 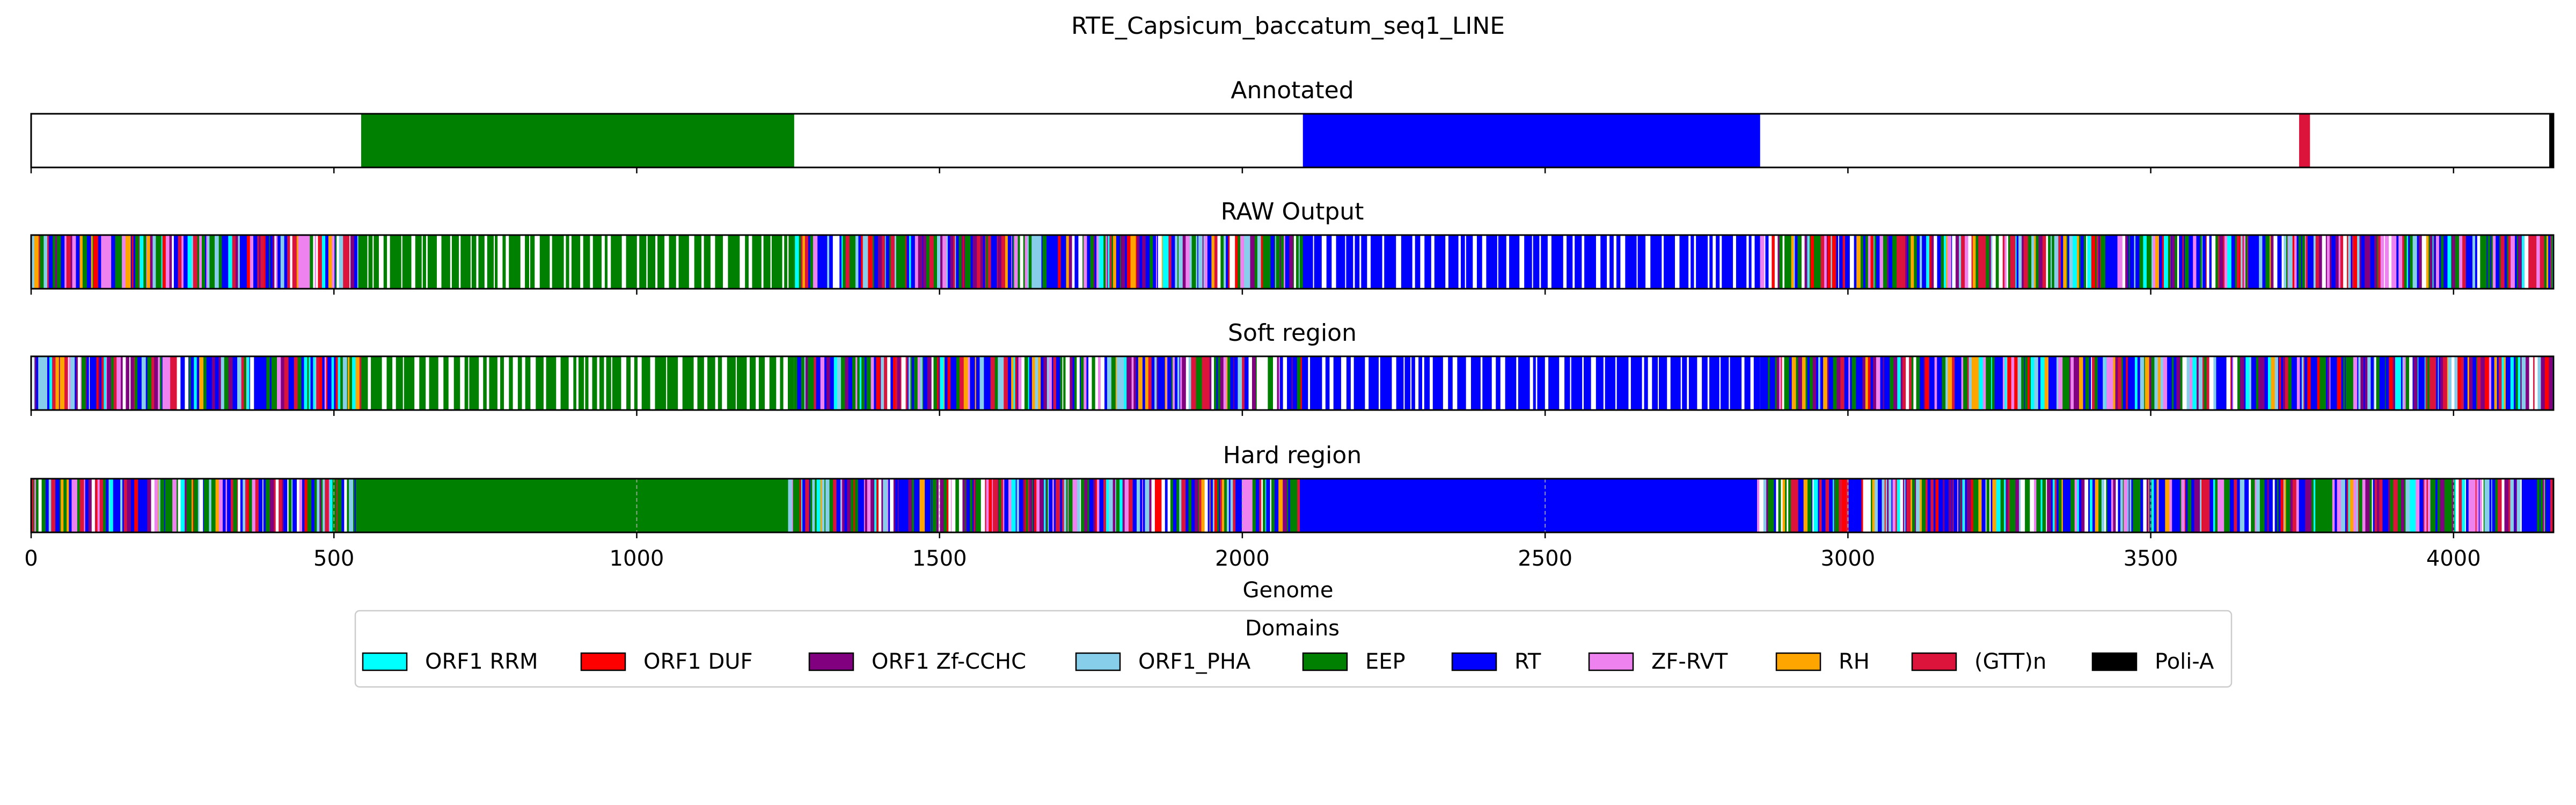 I want to click on x-tick-label: 0, so click(x=31, y=558).